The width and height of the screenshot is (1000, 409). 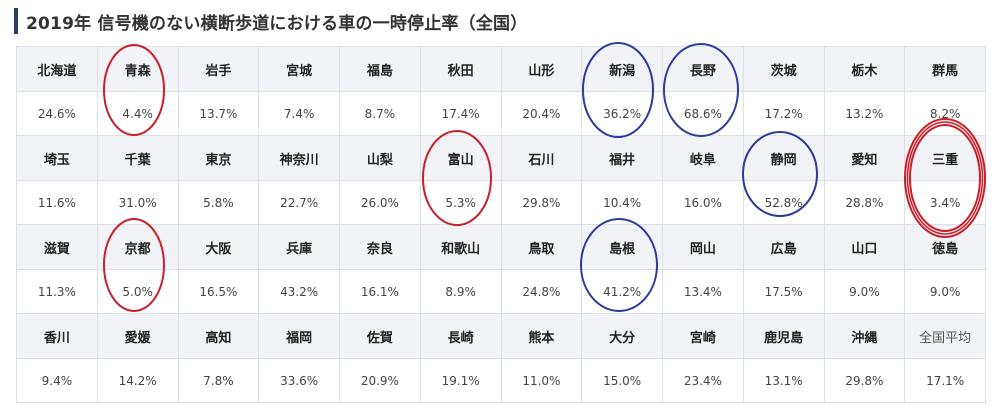 What do you see at coordinates (299, 202) in the screenshot?
I see `rate-cell: 22.7%` at bounding box center [299, 202].